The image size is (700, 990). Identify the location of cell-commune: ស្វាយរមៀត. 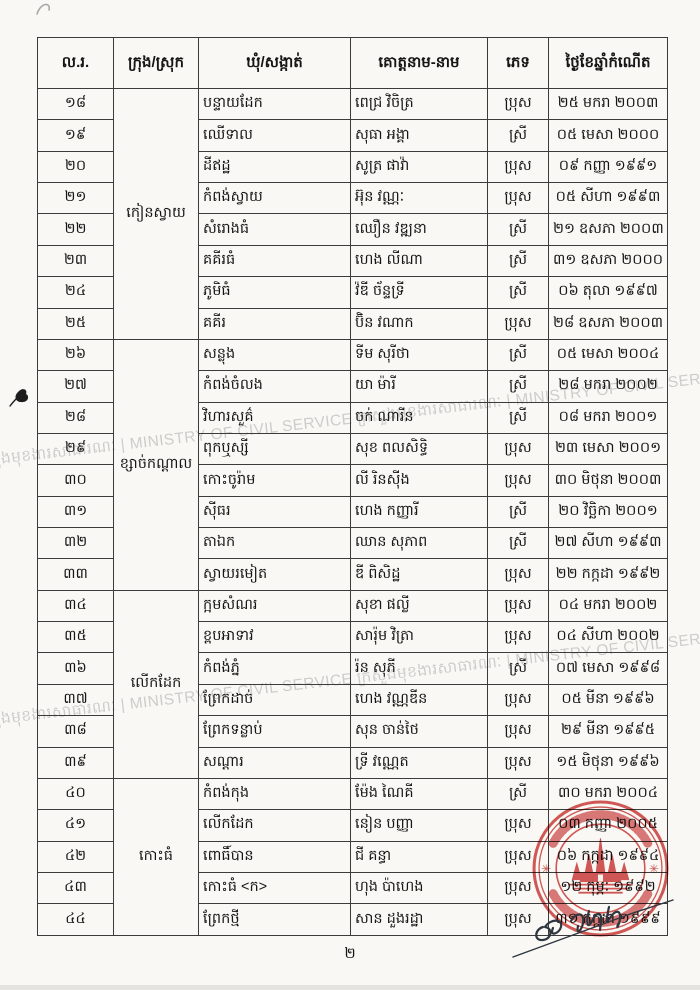
(274, 574).